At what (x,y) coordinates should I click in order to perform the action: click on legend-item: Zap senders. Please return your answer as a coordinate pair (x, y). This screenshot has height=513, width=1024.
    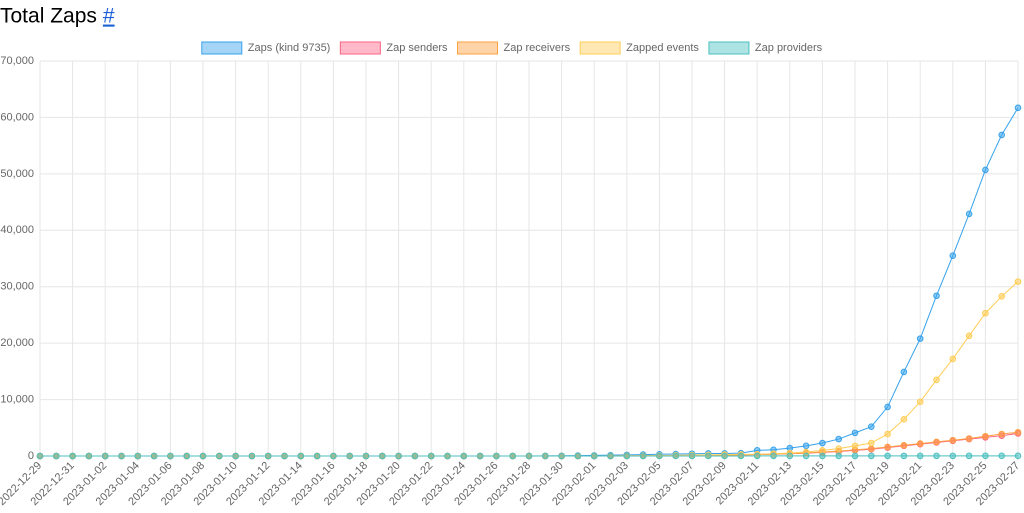
    Looking at the image, I should click on (393, 48).